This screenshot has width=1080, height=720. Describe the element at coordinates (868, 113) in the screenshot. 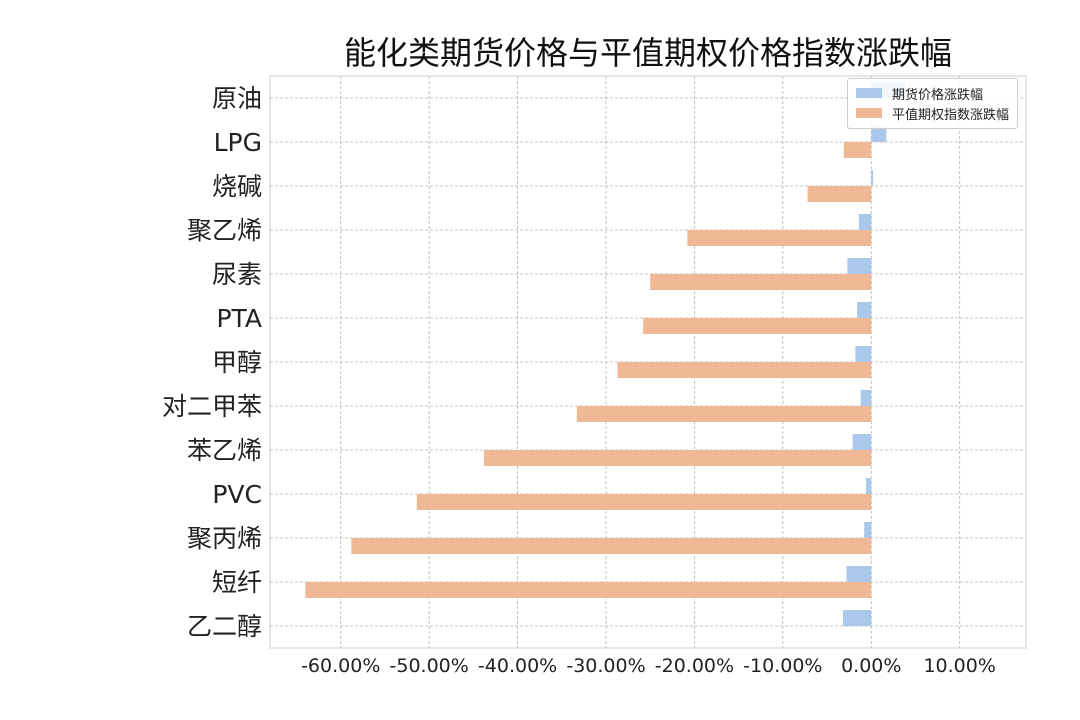

I see `legend-swatch-options` at that location.